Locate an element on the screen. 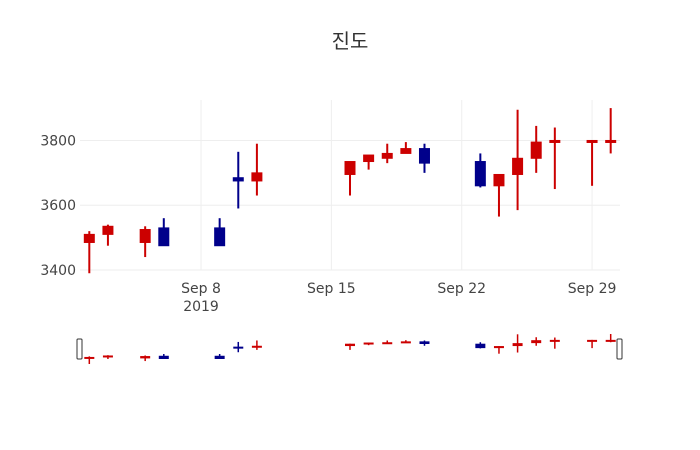  x-tick-label: Sep 29 is located at coordinates (592, 289).